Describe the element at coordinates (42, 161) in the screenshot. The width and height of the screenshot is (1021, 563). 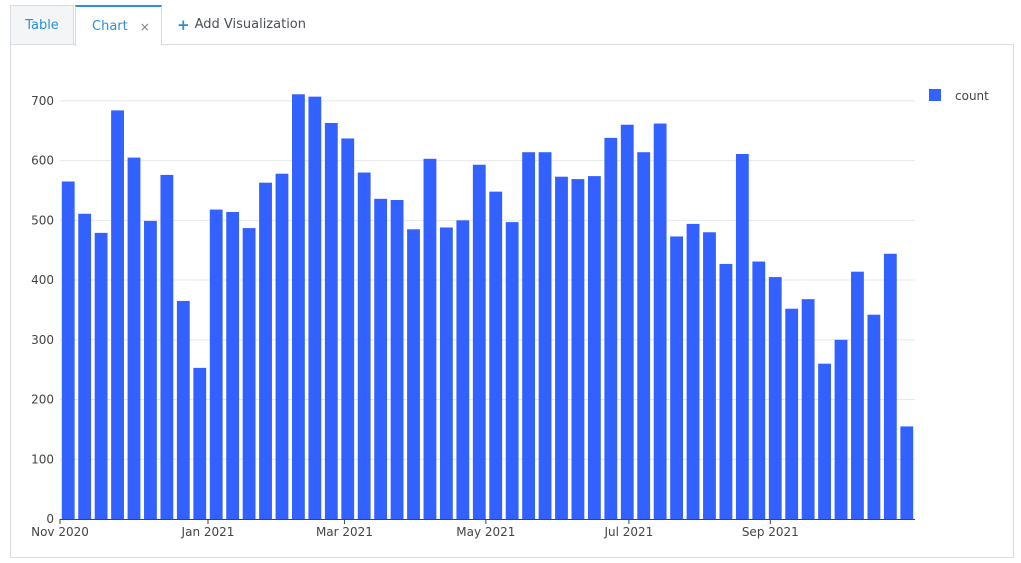
I see `y-tick-label: 600` at that location.